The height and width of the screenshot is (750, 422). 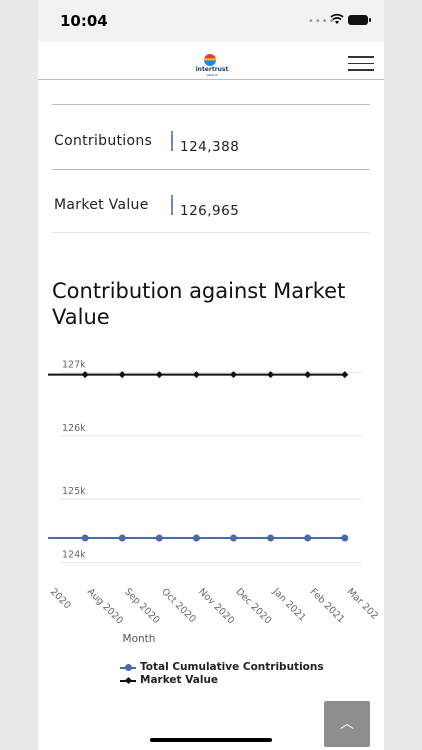 I want to click on x-tick-label: Nov 2020, so click(x=216, y=606).